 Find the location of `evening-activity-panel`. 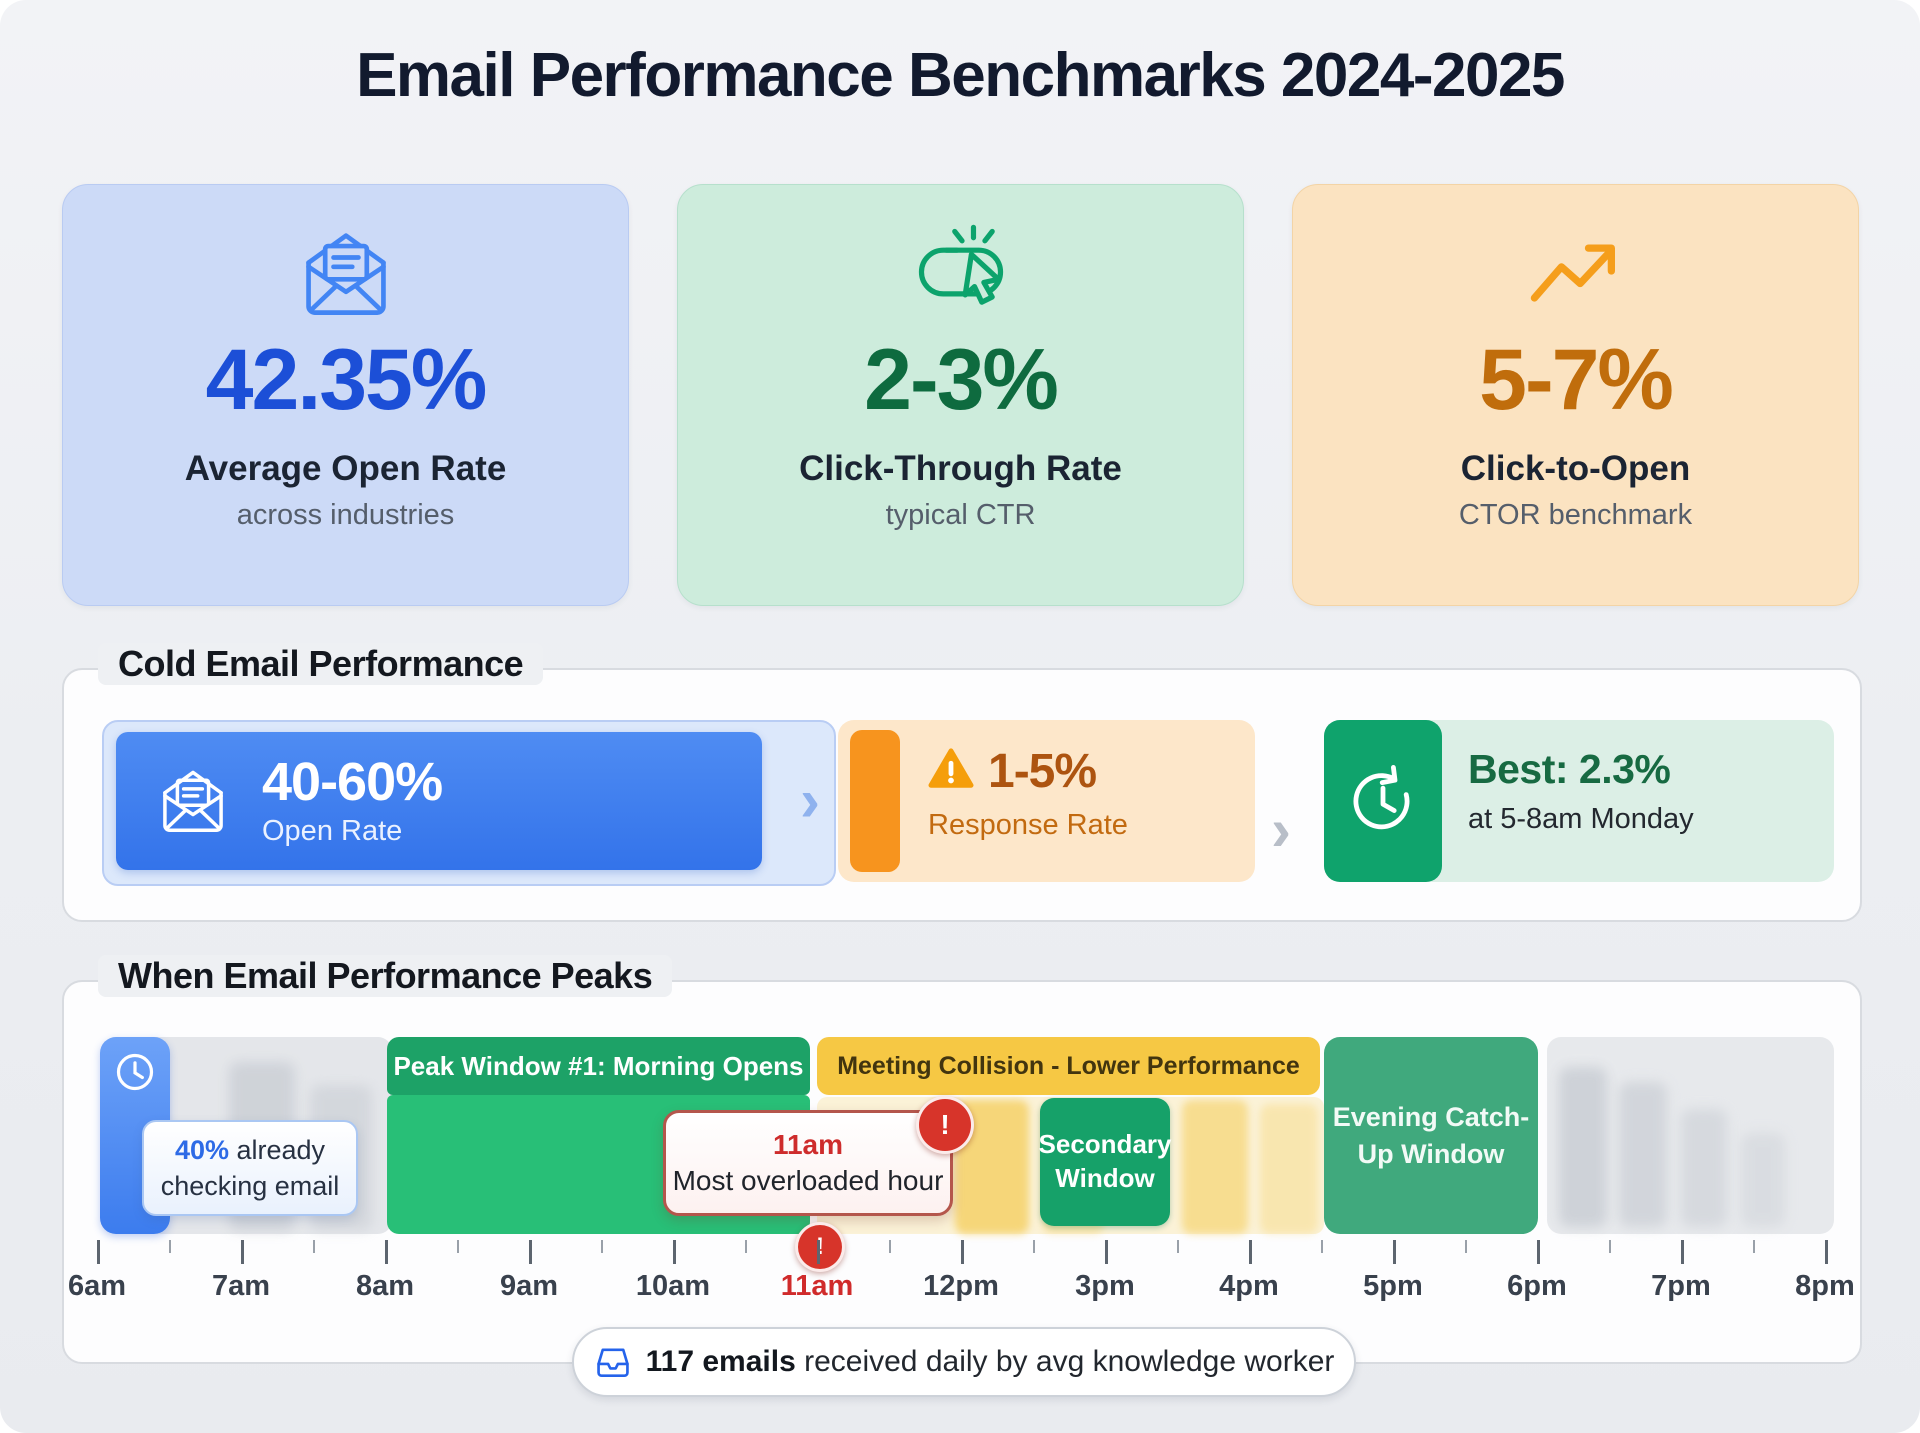

evening-activity-panel is located at coordinates (1690, 1135).